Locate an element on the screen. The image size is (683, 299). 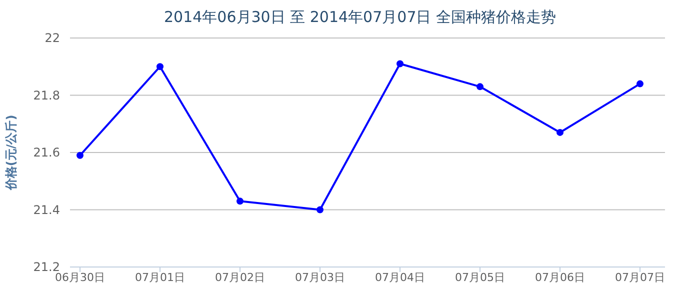
y-tick-label: 21.2 is located at coordinates (46, 267).